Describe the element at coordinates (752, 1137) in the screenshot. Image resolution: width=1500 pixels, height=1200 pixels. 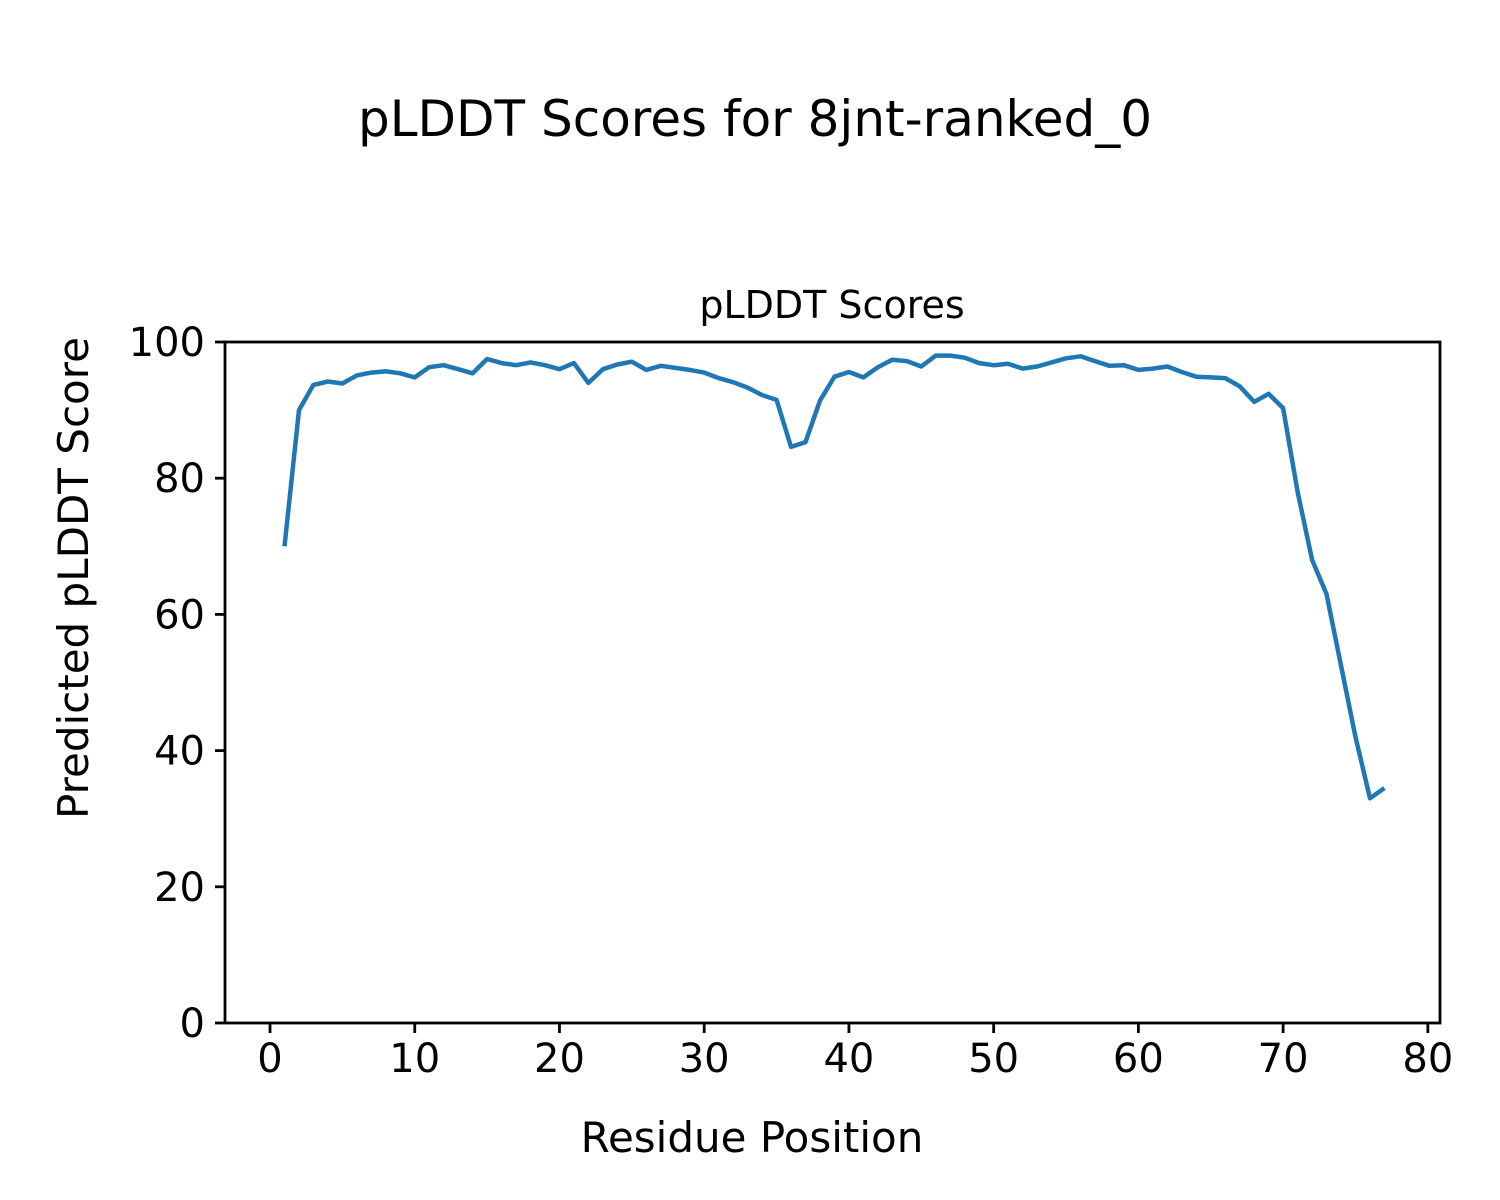
I see `x-axis-label: Residue Position` at that location.